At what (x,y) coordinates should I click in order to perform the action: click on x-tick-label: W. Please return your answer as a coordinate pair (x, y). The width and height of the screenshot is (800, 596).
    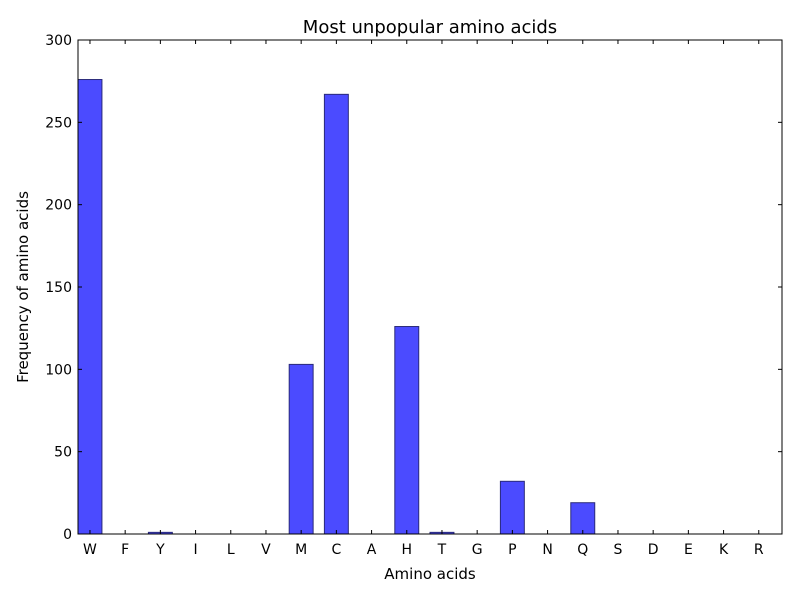
    Looking at the image, I should click on (90, 550).